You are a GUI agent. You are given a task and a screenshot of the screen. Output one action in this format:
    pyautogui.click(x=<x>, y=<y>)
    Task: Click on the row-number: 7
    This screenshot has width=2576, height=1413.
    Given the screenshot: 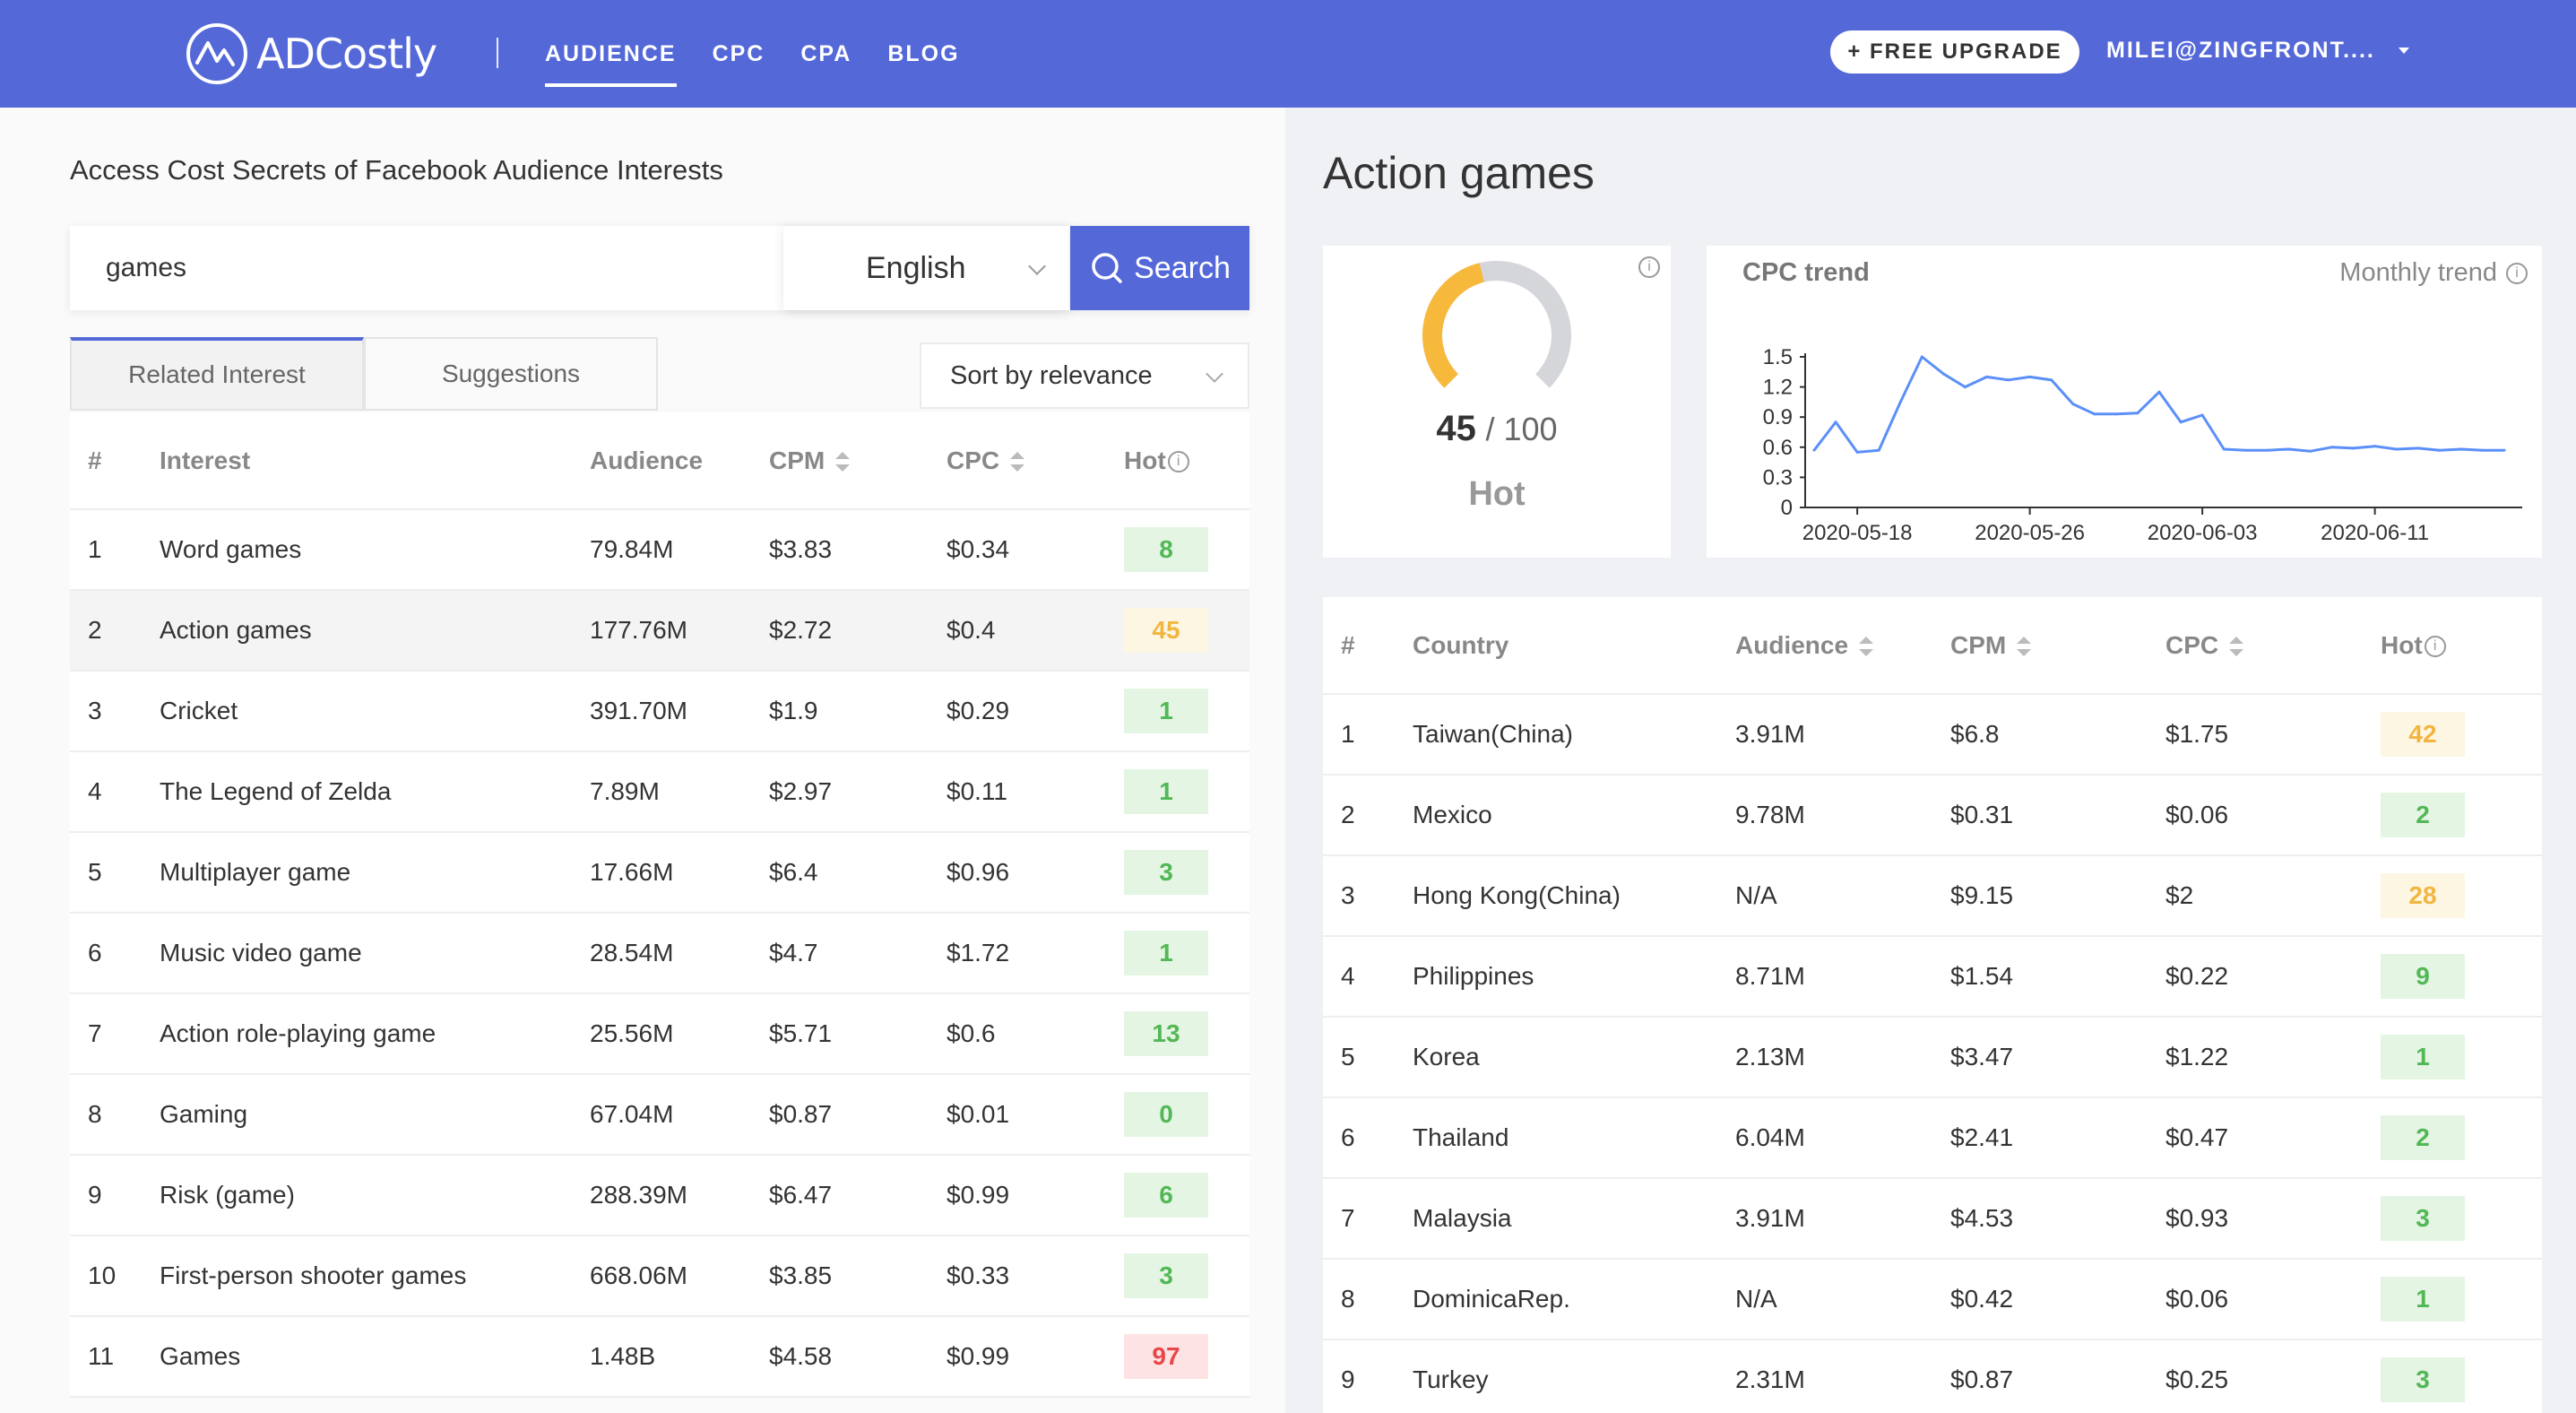 What is the action you would take?
    pyautogui.click(x=1368, y=1219)
    